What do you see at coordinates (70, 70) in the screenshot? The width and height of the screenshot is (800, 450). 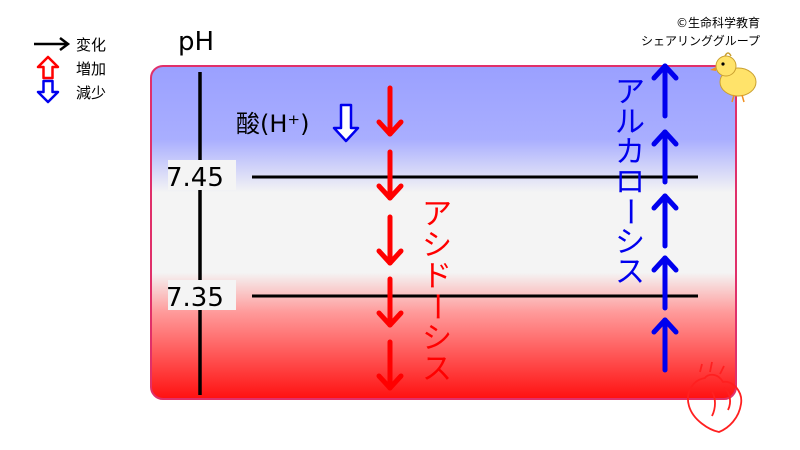 I see `legend: 変化 増加 減少` at bounding box center [70, 70].